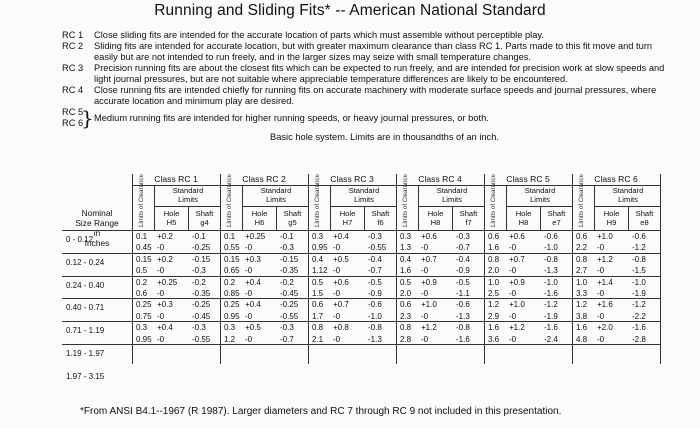  I want to click on header-line: Inches, so click(97, 243).